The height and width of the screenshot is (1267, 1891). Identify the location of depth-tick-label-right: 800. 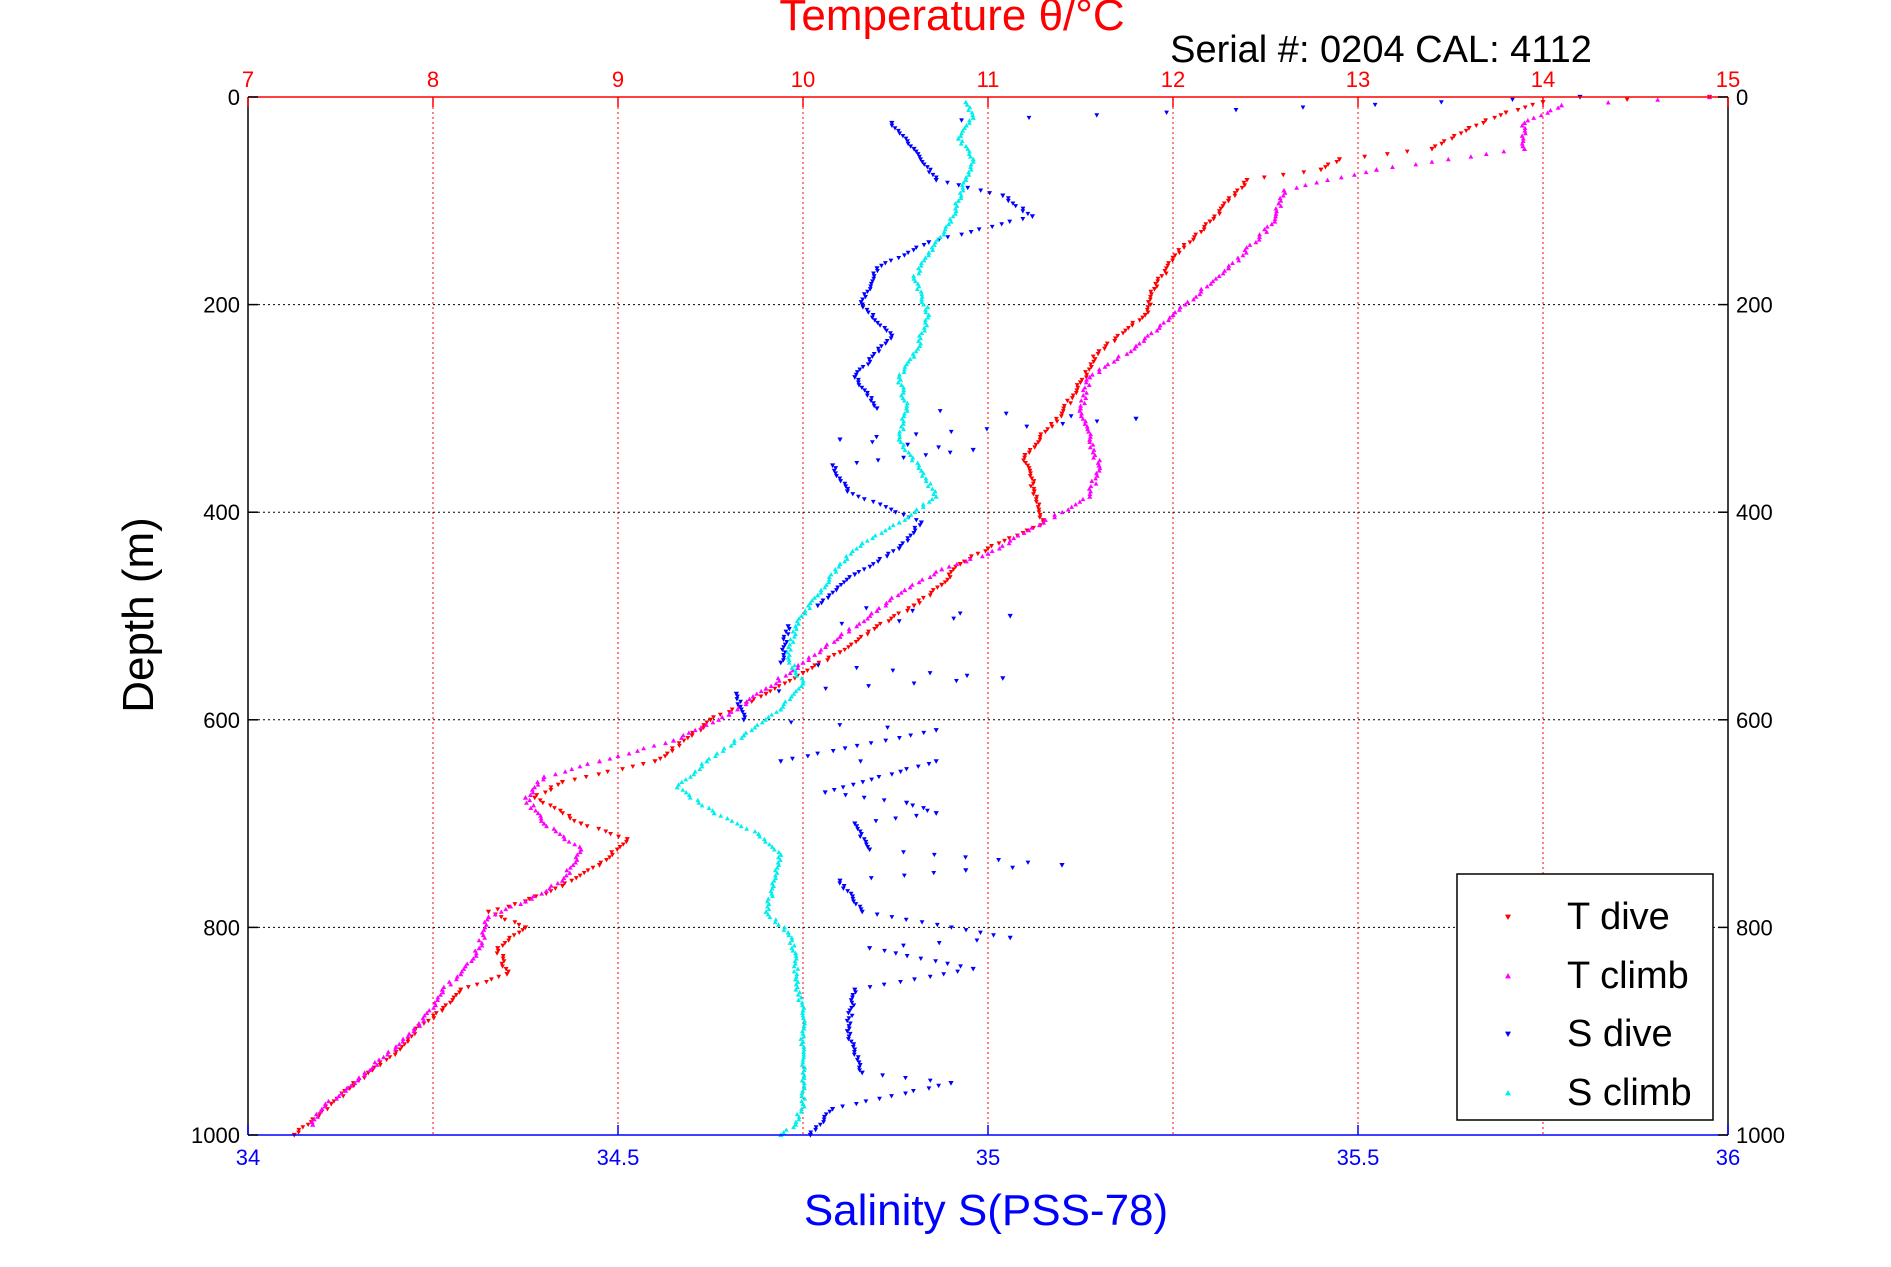
(1754, 927).